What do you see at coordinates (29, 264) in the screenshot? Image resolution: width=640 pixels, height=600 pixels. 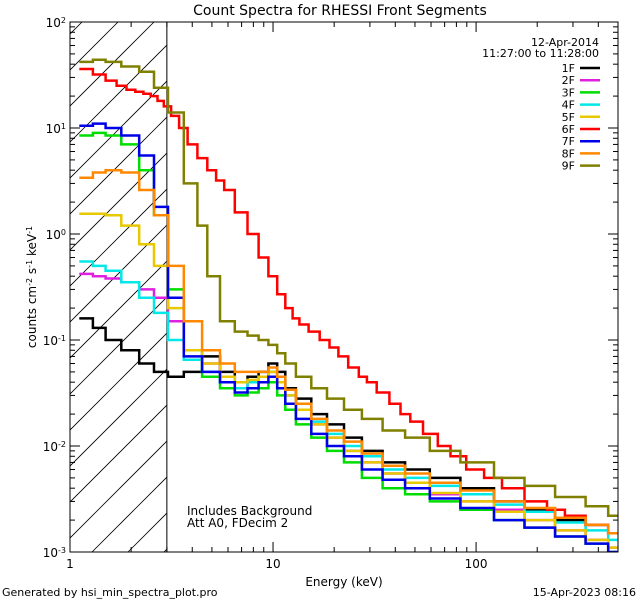 I see `y-axis-label-sup2: -1` at bounding box center [29, 264].